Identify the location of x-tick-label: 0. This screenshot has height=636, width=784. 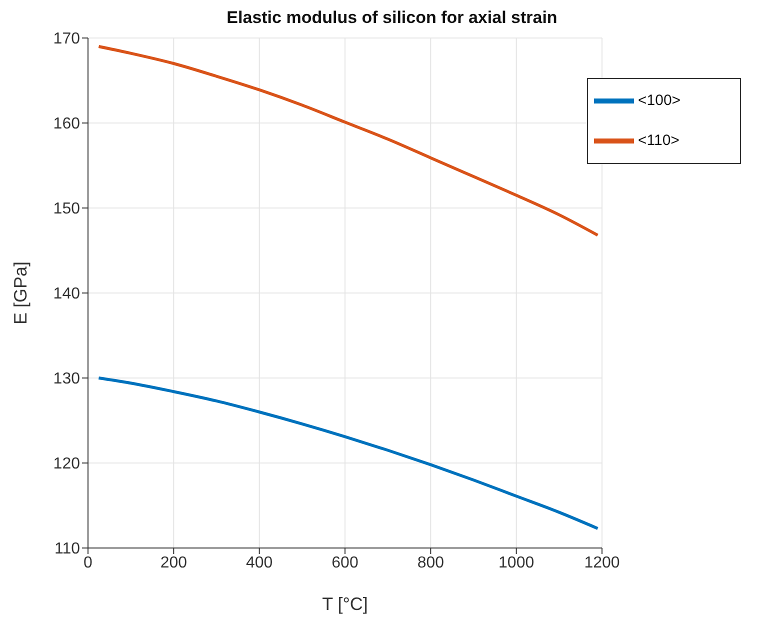
(88, 563).